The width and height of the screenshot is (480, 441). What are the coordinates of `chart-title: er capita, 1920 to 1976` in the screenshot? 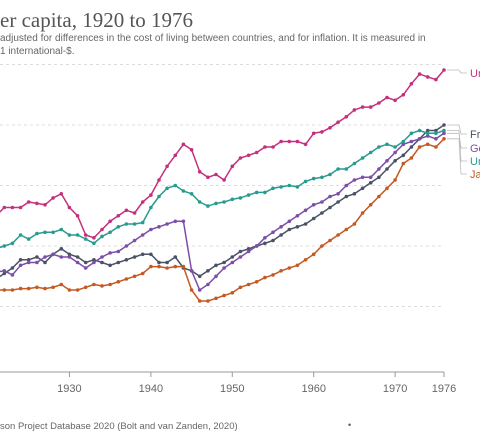 It's located at (97, 20).